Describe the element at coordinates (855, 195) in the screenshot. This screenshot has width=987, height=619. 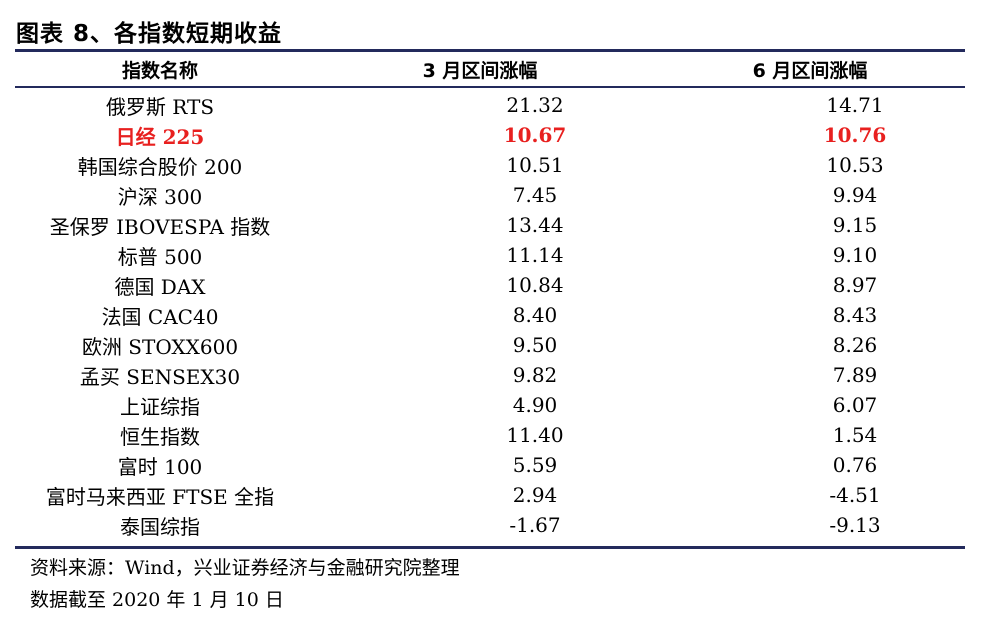
I see `6m-change-cell: 9.94` at that location.